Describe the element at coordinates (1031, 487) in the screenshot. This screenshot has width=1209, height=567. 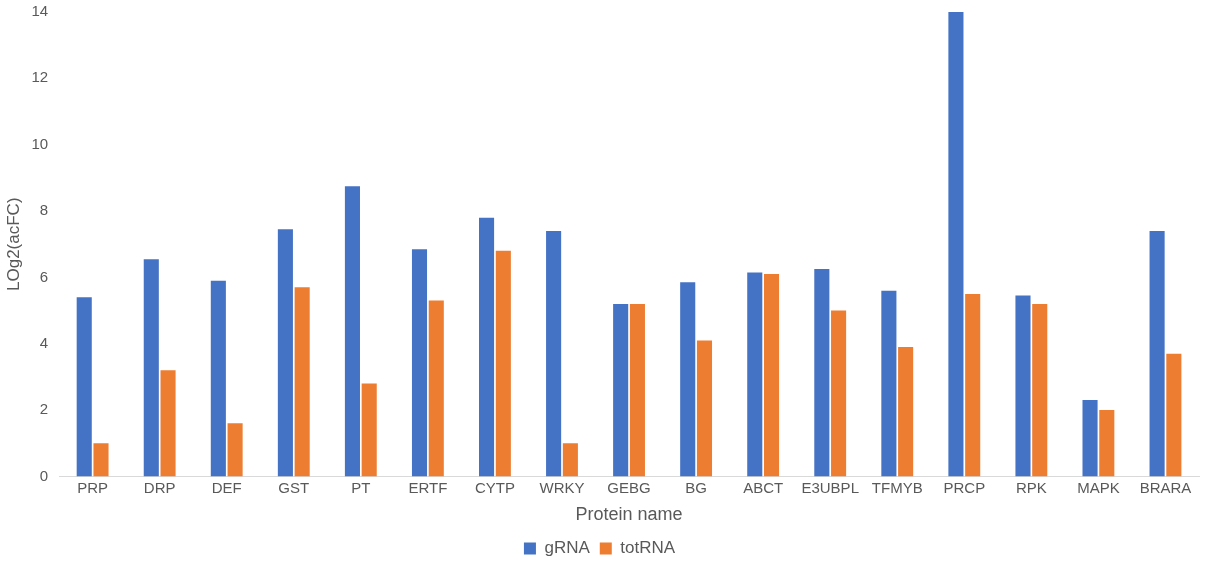
I see `x-tick-label: RPK` at that location.